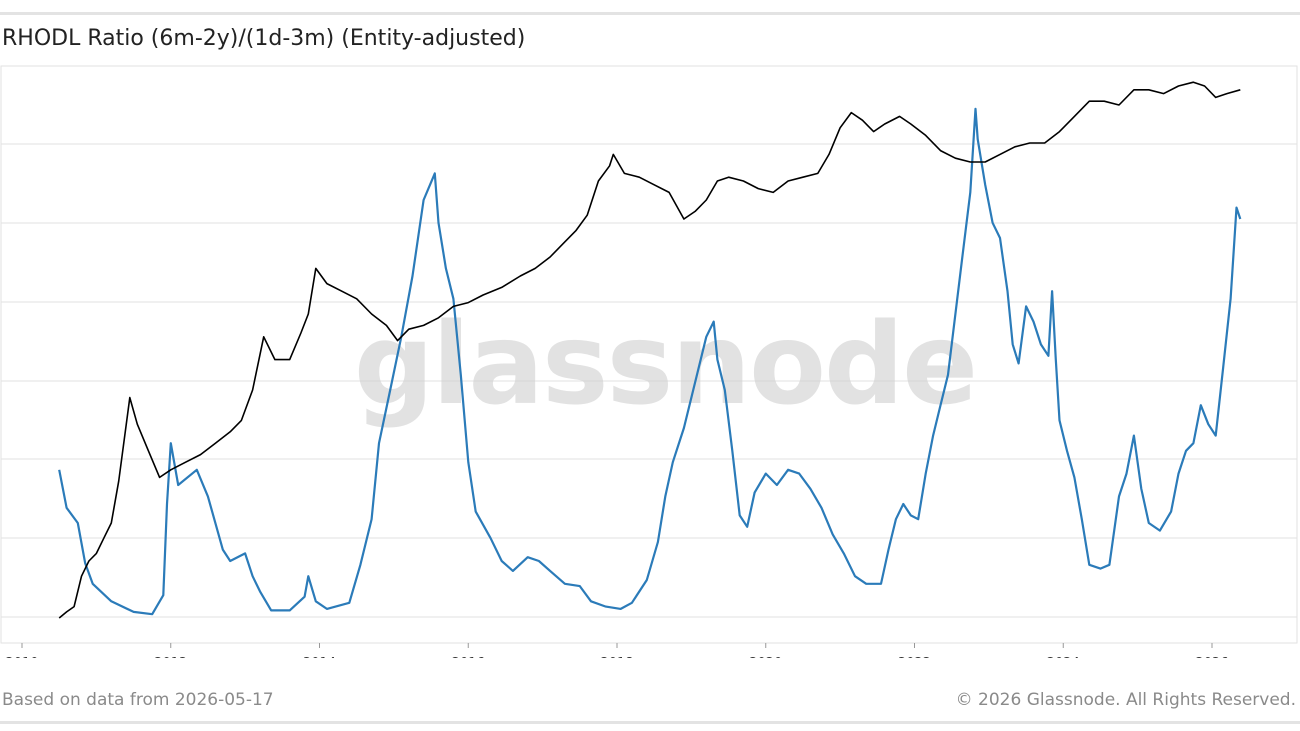  Describe the element at coordinates (319, 657) in the screenshot. I see `x-tick-label-2014: 2014` at that location.